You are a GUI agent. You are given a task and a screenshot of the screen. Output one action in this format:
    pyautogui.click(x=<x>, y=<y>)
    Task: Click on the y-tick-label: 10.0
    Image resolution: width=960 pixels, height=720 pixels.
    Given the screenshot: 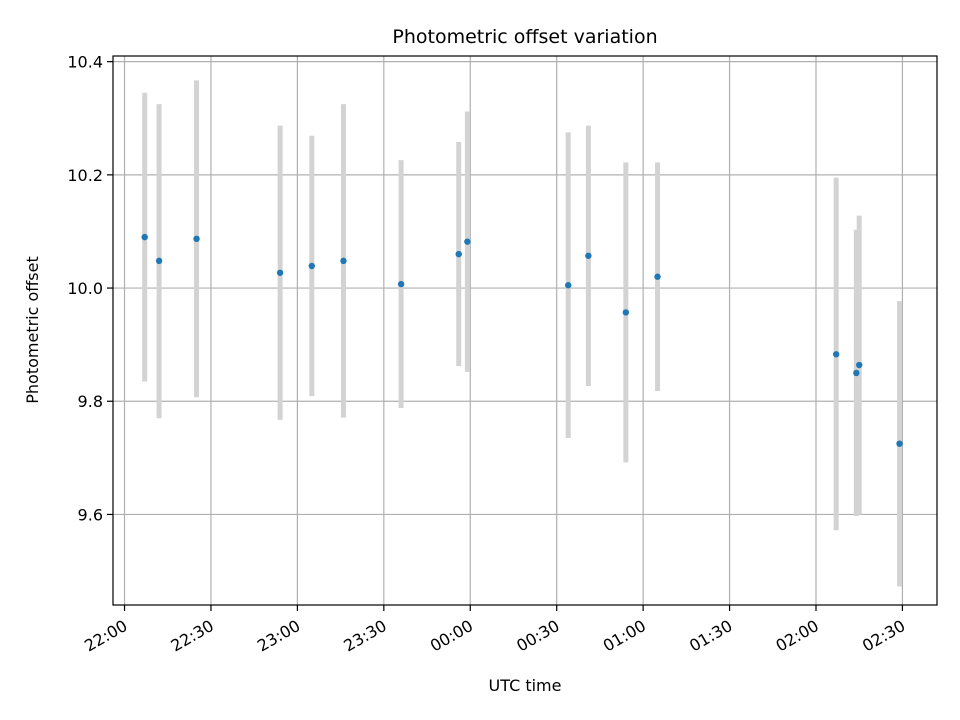 What is the action you would take?
    pyautogui.click(x=85, y=288)
    